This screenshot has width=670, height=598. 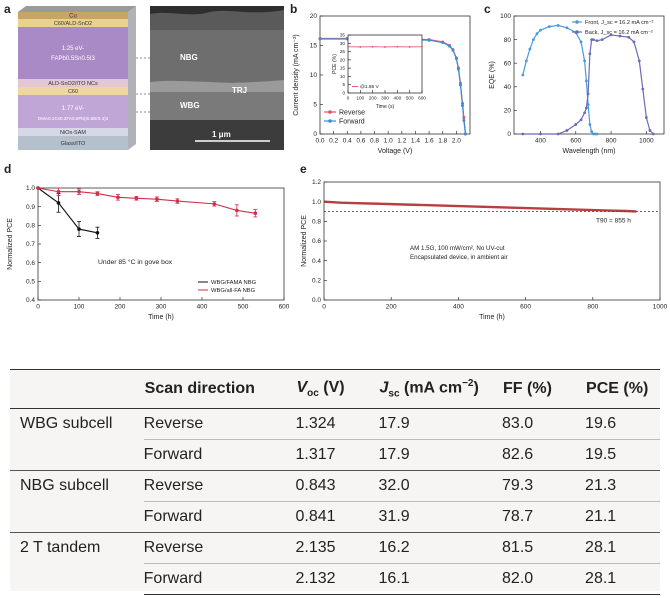 I want to click on y-tick-label: 15, so click(x=343, y=68).